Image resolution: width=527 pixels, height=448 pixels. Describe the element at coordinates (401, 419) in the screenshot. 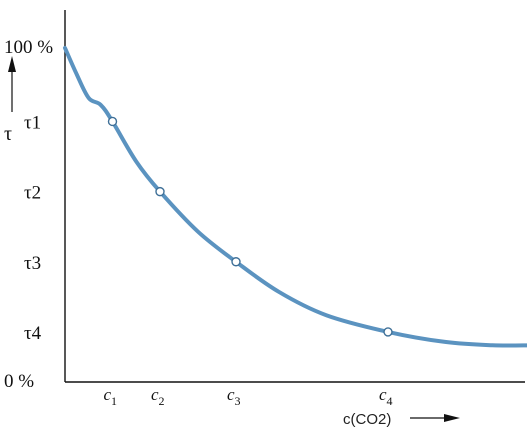

I see `x-axis-label-group: c(CO2)` at that location.